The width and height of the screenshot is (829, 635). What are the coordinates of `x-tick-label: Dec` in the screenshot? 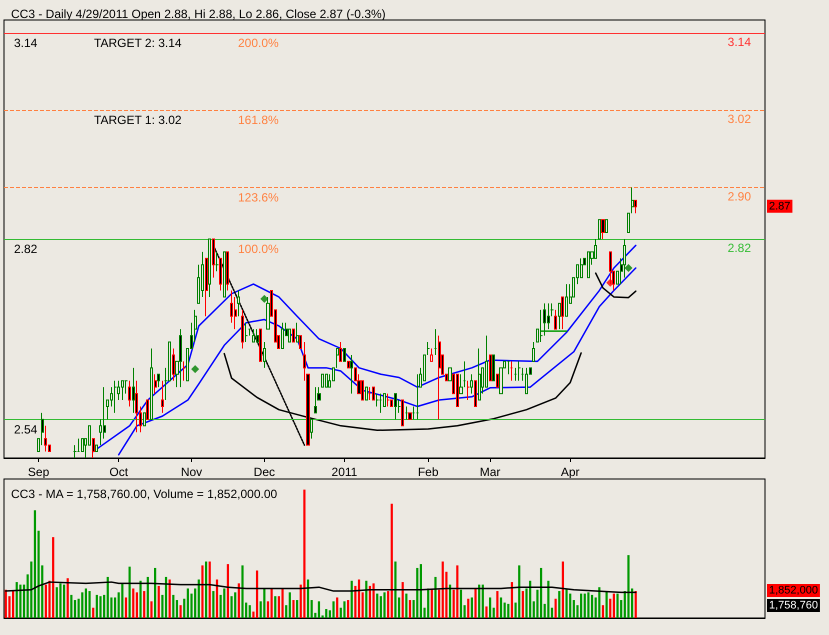 It's located at (265, 472).